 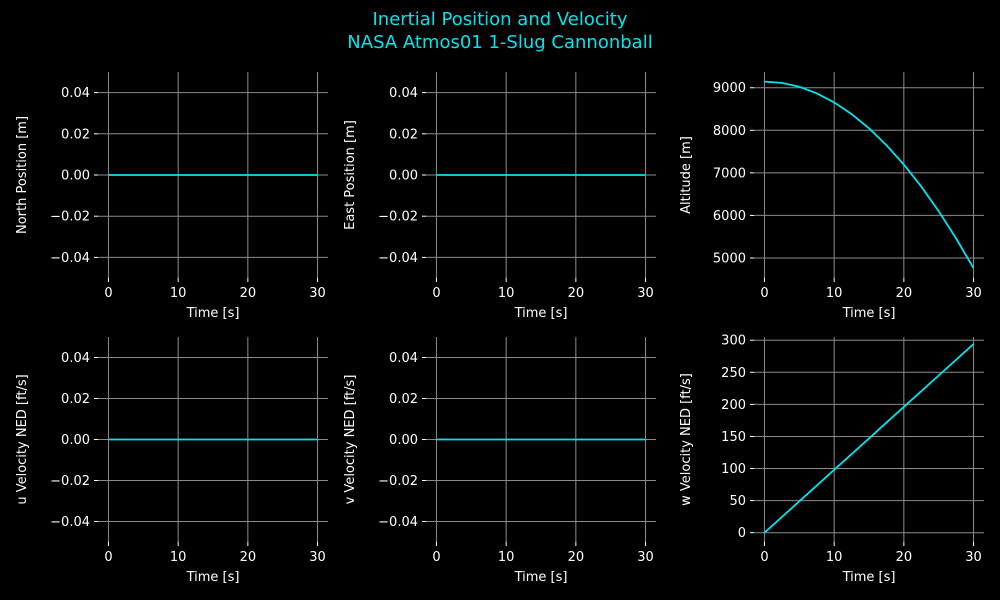 I want to click on y-tick-label: 5000, so click(x=729, y=258).